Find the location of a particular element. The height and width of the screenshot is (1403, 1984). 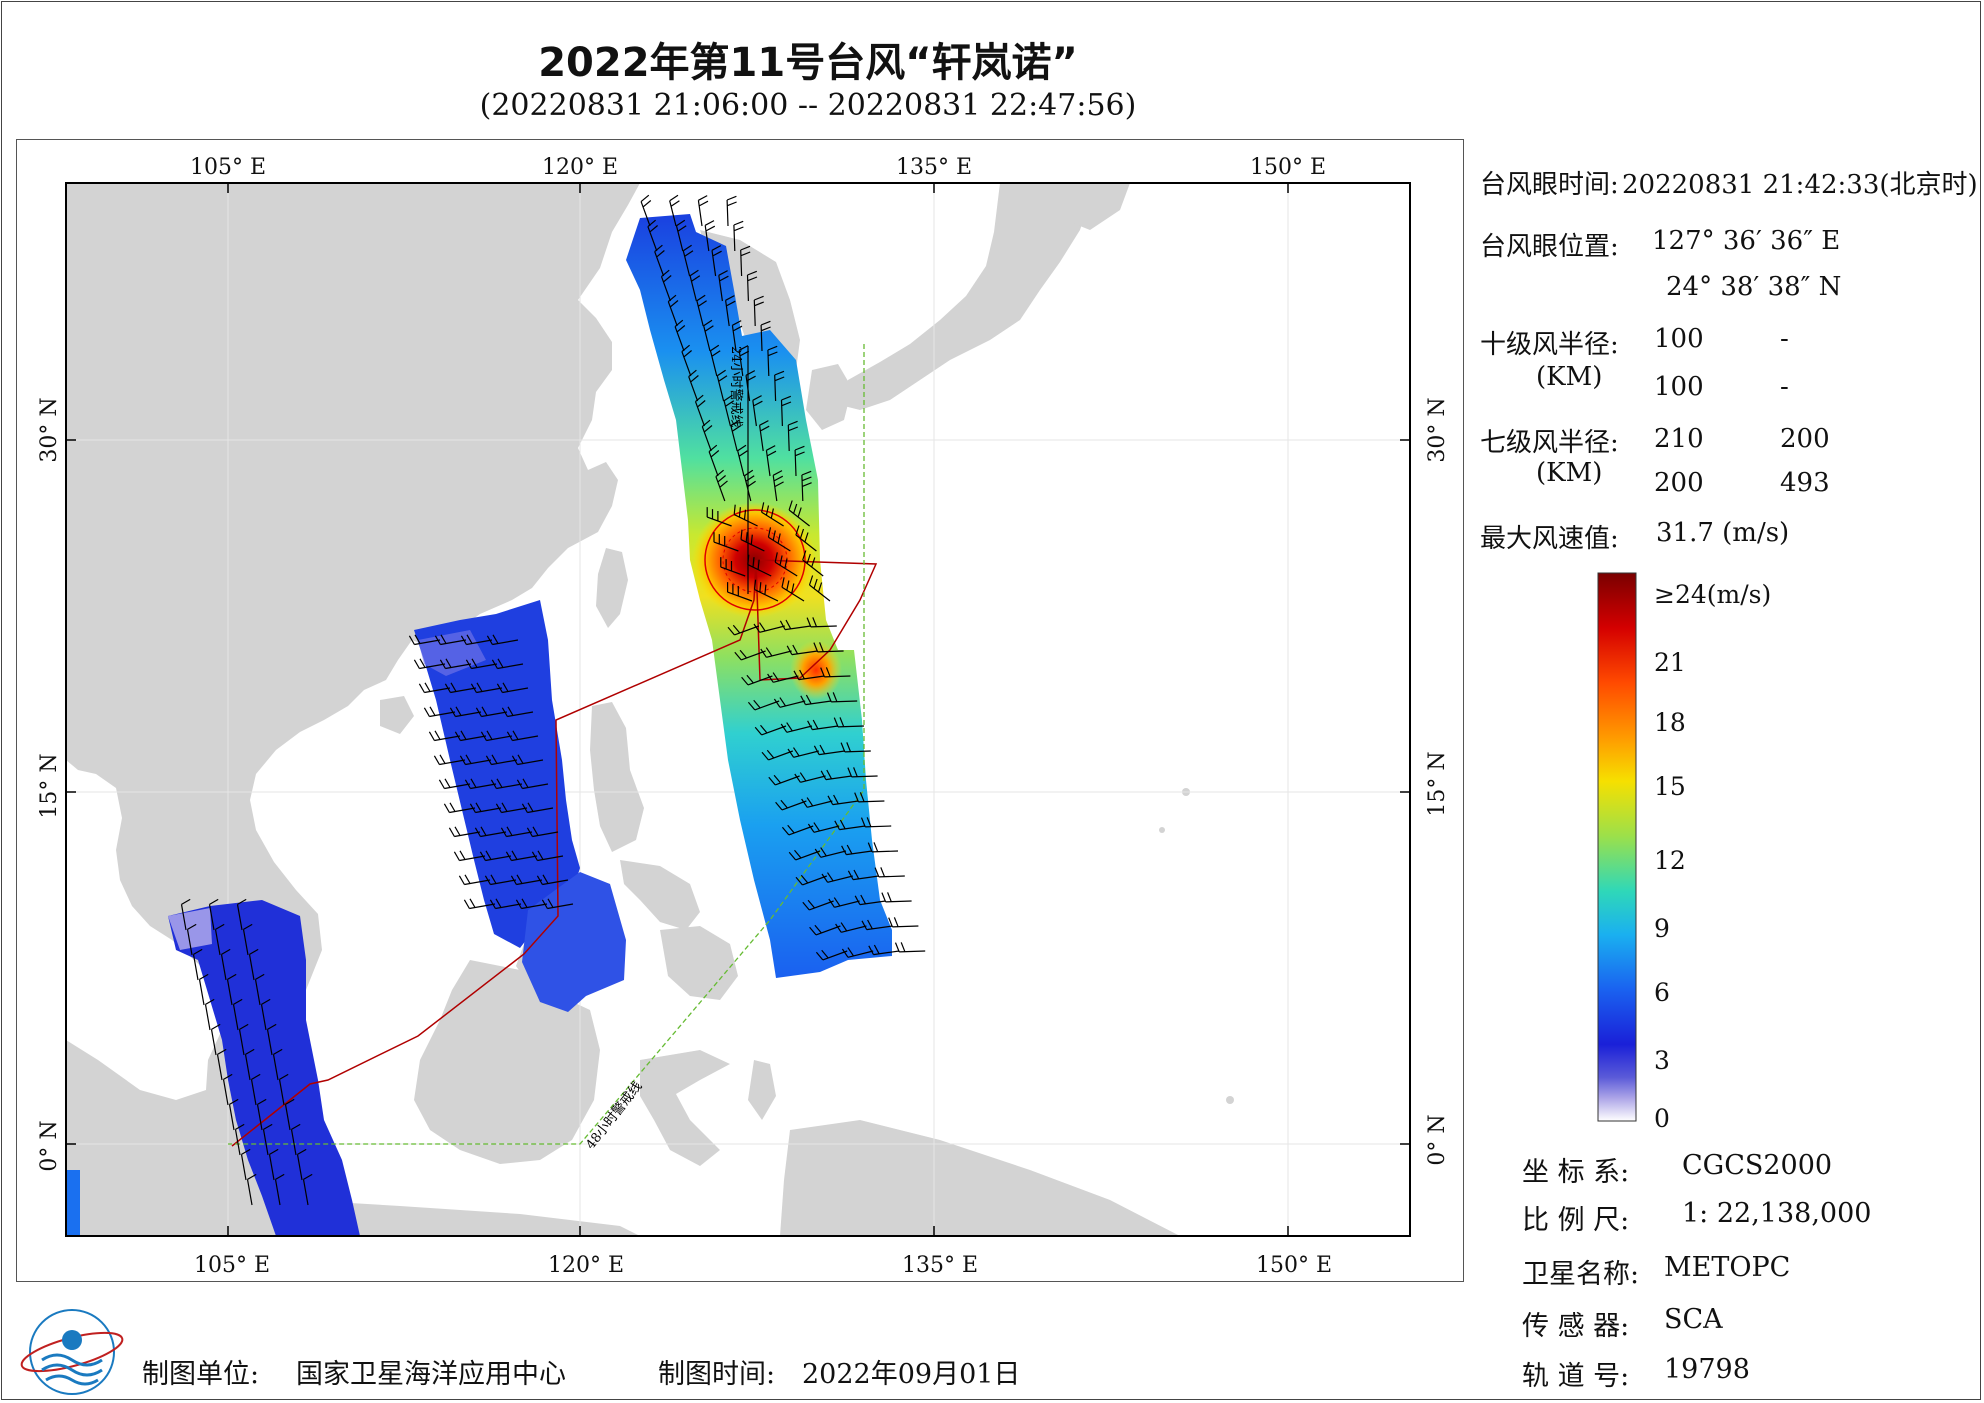

swath-malacca is located at coordinates (264, 1068).